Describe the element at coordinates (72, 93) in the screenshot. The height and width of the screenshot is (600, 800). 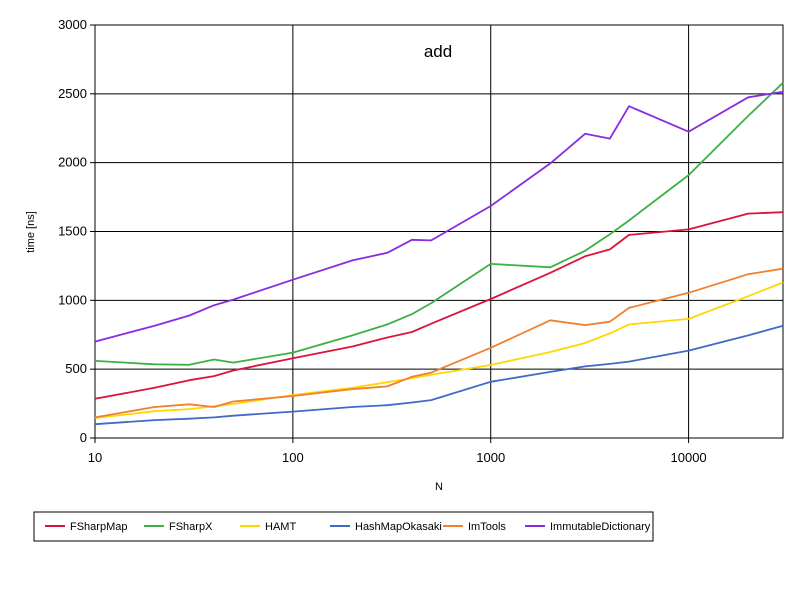
I see `y-tick-label: 2500` at that location.